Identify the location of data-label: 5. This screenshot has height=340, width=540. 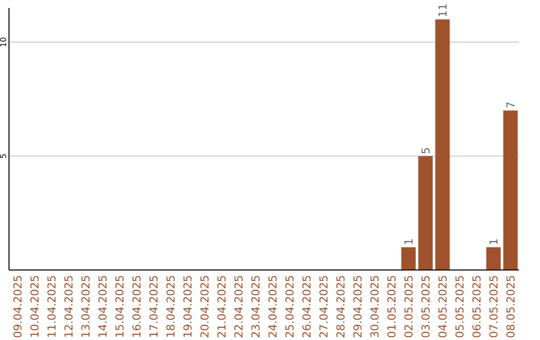
(426, 150).